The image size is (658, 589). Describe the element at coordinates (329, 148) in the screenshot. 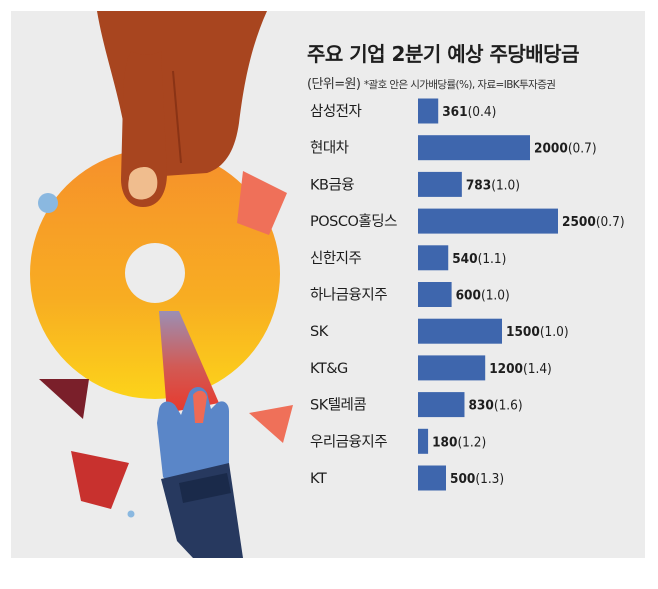

I see `category-label: 현대차` at that location.